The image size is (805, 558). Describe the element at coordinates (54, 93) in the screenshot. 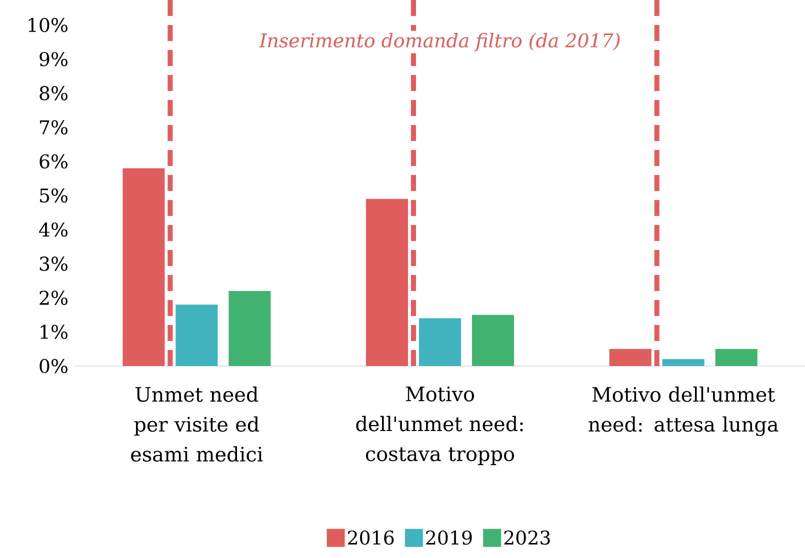

I see `y-tick-label: 8%` at that location.